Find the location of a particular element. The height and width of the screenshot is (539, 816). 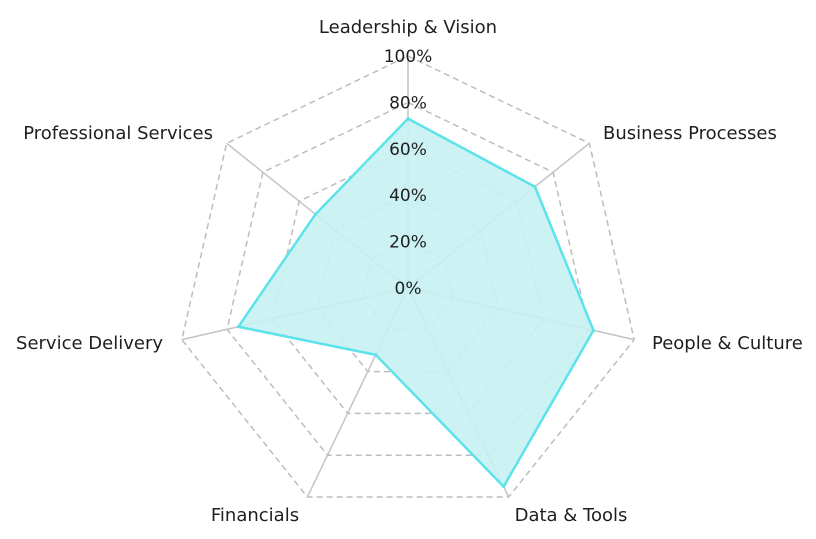

tick-label: 60% is located at coordinates (408, 150).